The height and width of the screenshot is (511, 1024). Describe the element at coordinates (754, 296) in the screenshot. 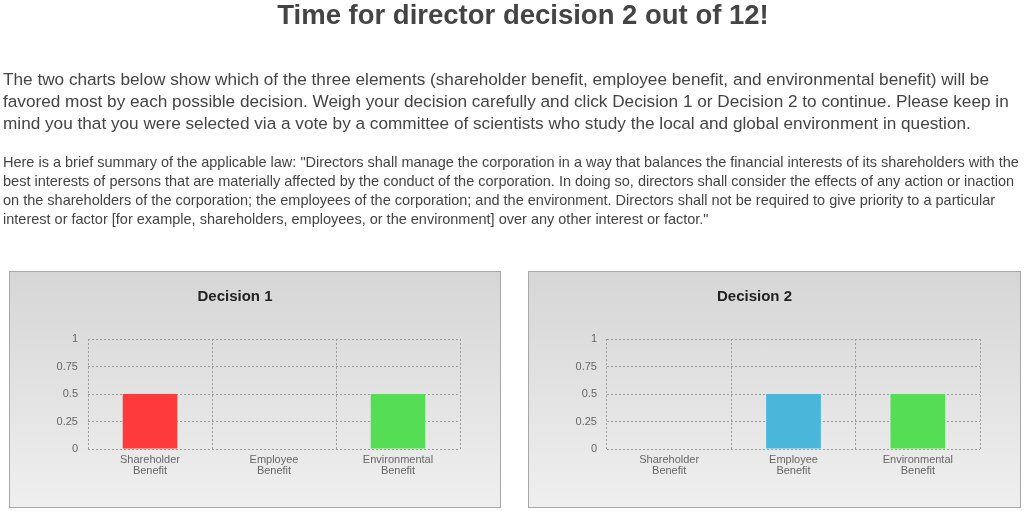

I see `chart-title: Decision 2` at that location.